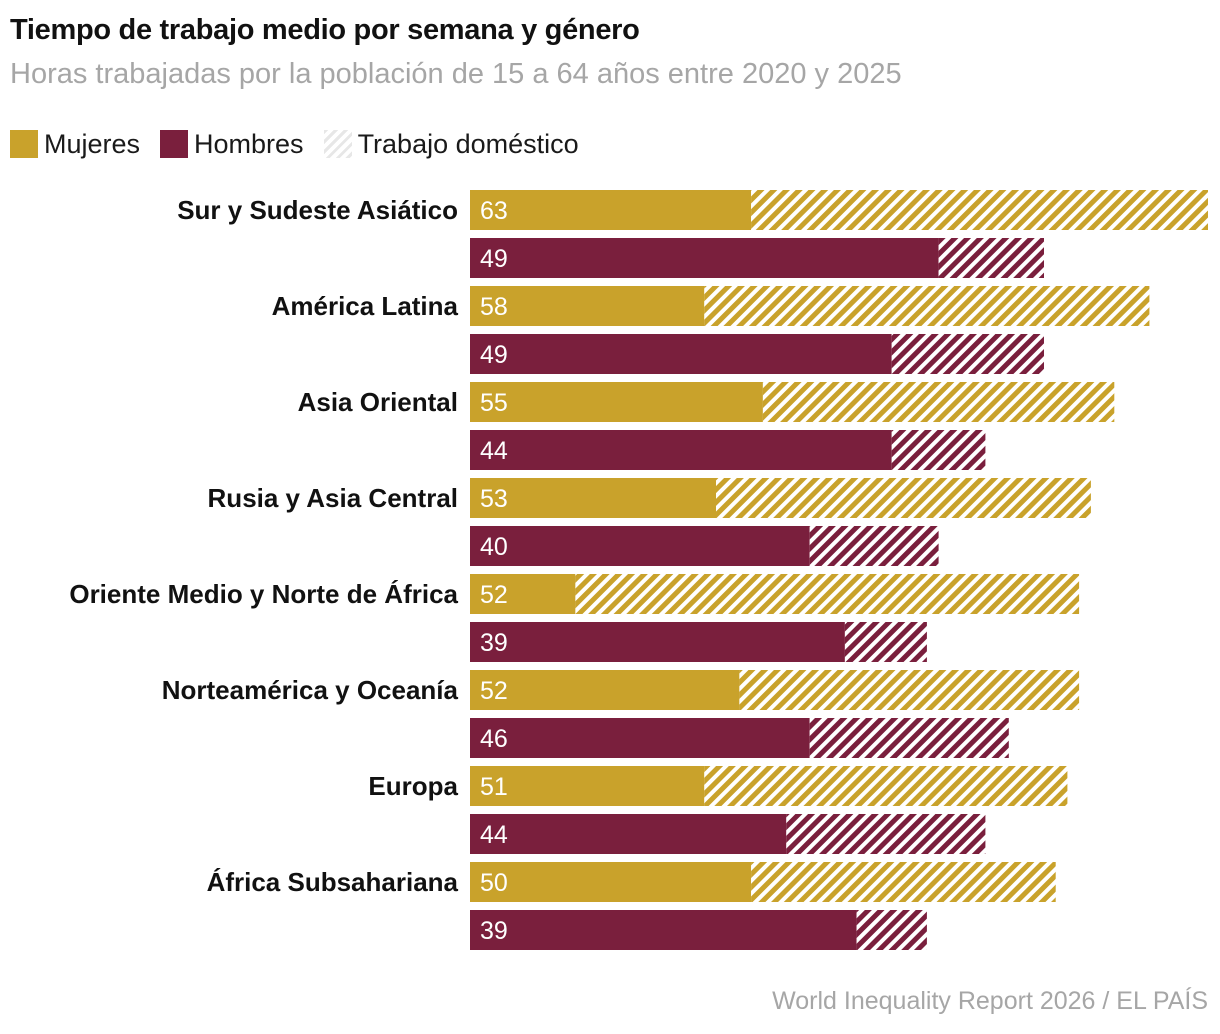  I want to click on bar-hombres-domestic-asia-oriental, so click(938, 450).